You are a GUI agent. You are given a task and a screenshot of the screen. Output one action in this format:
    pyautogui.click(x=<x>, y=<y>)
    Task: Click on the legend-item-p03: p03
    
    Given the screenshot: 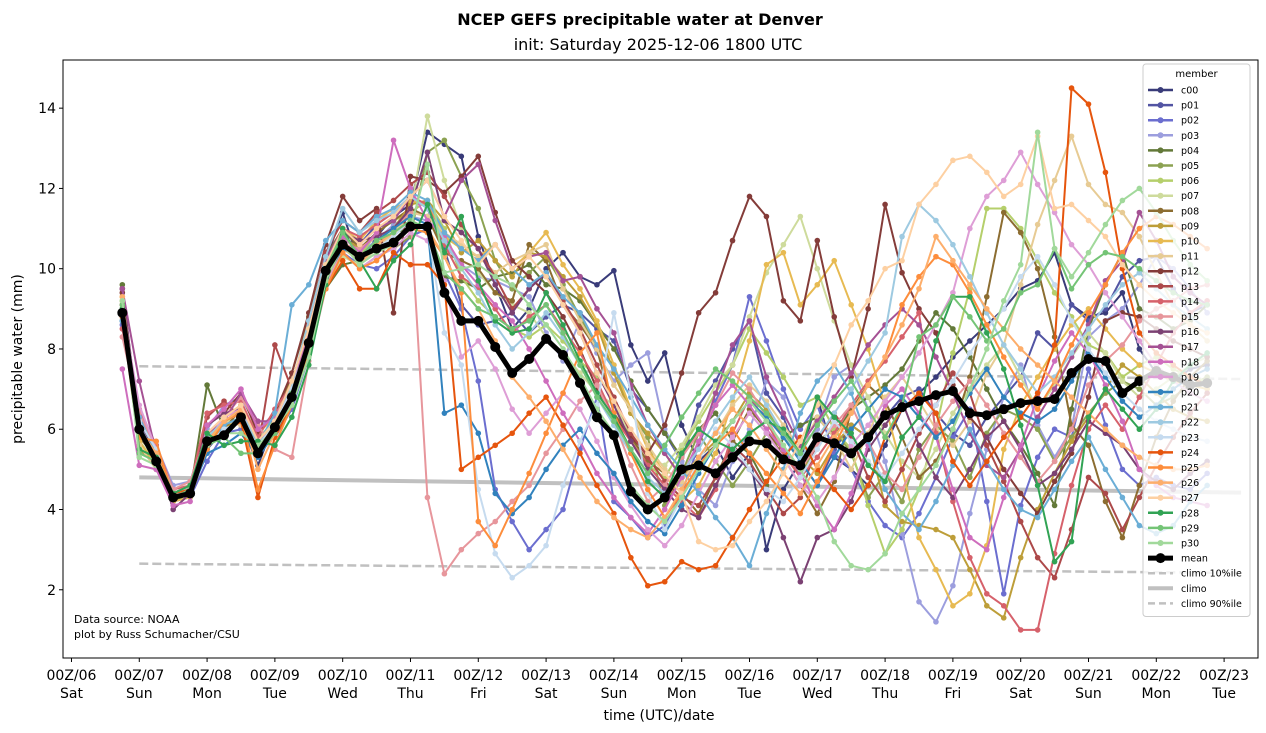 What is the action you would take?
    pyautogui.click(x=1173, y=136)
    